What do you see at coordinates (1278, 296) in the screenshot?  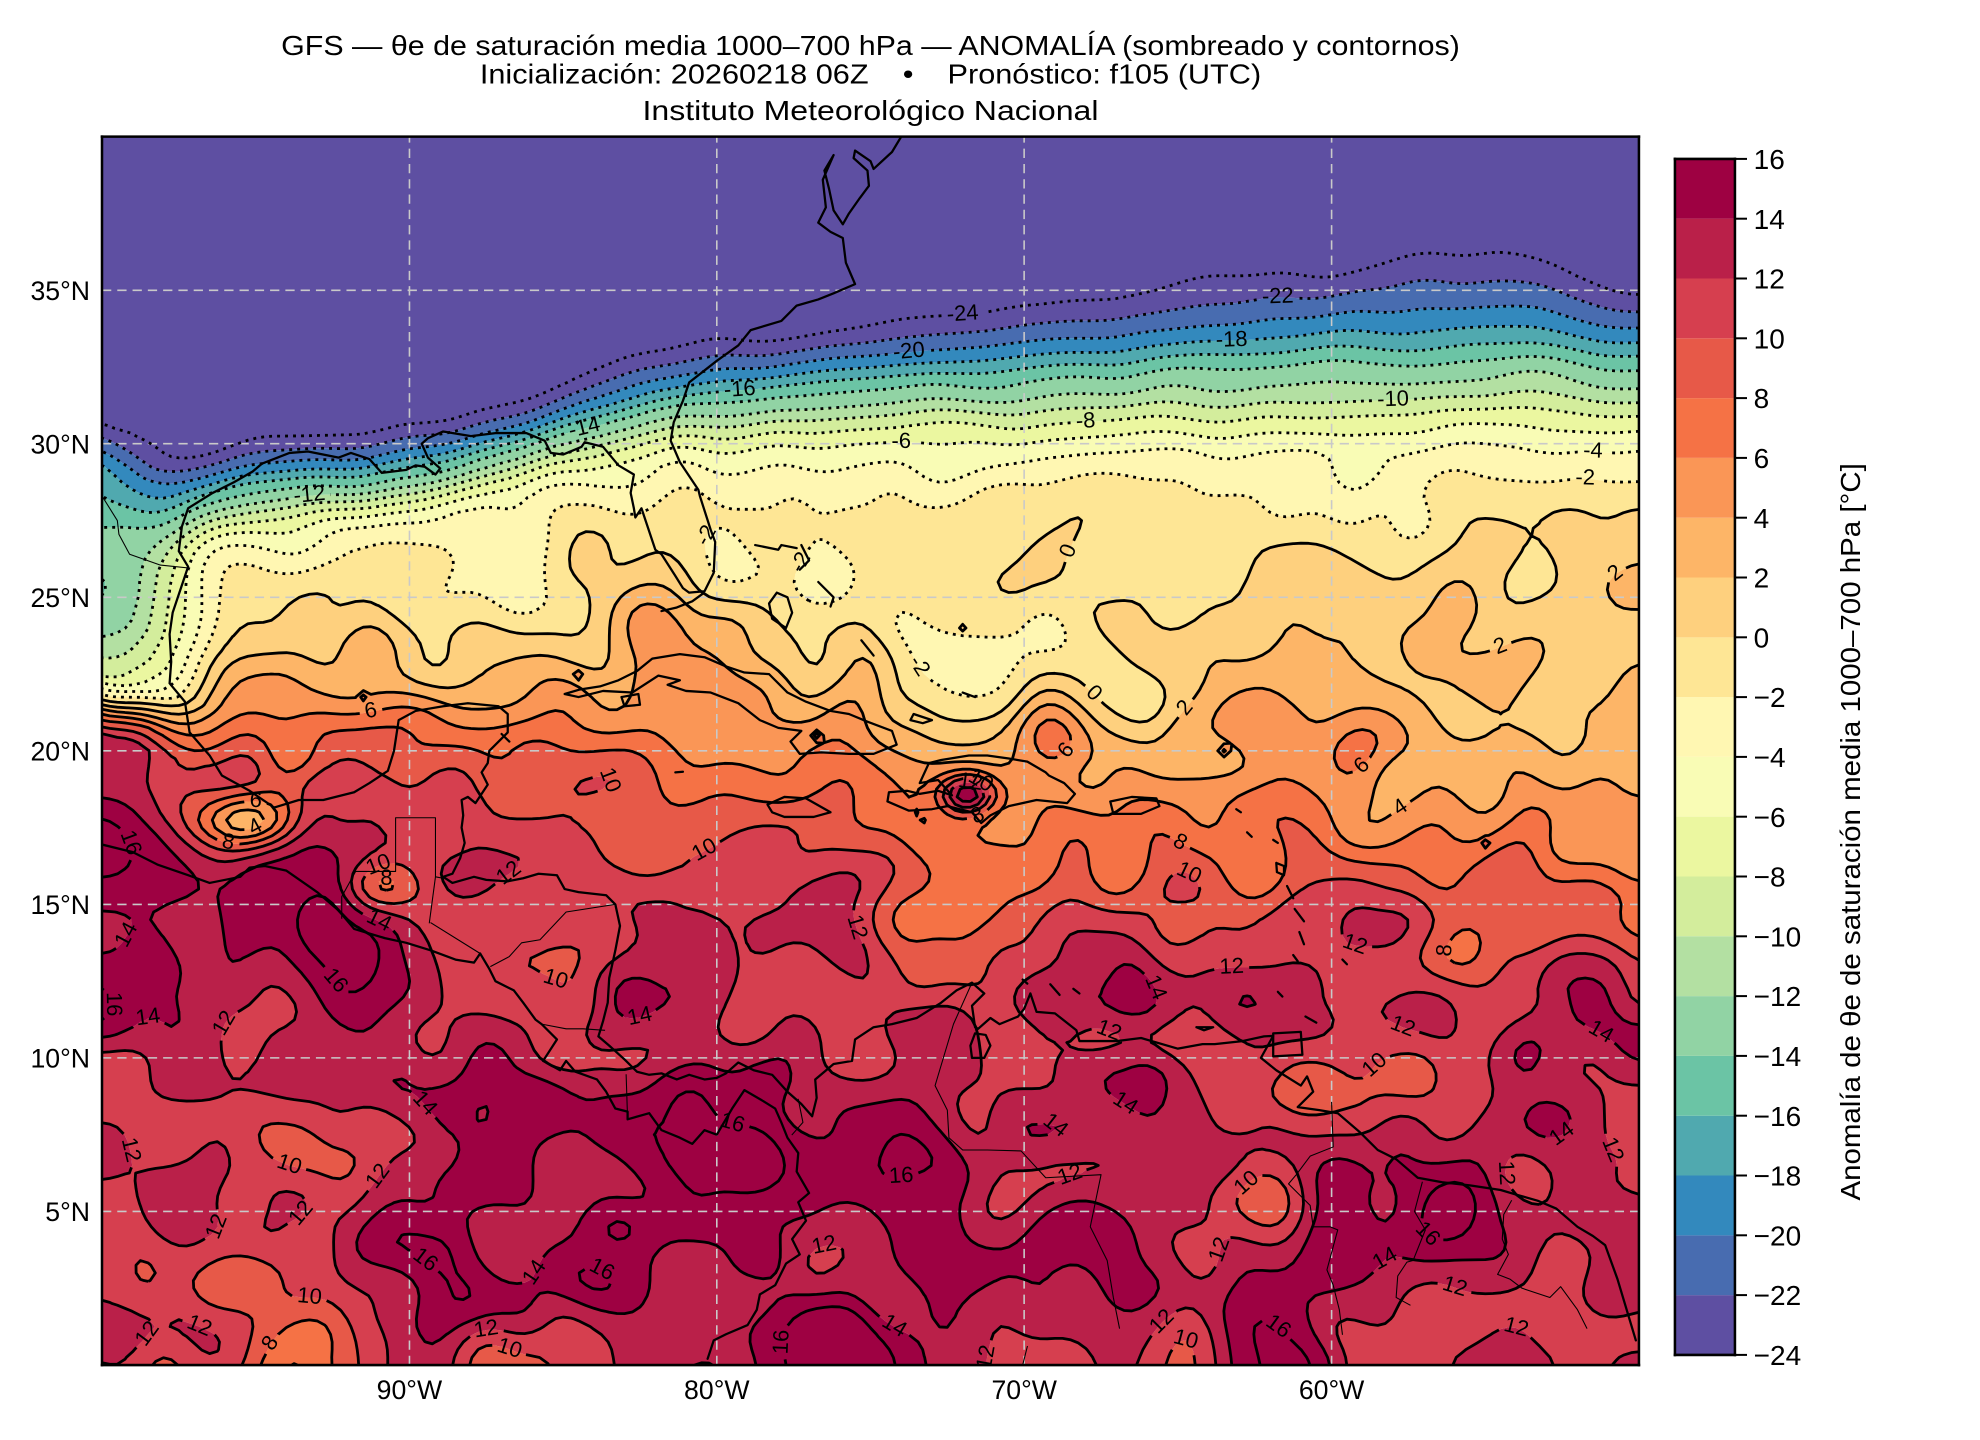 I see `svg-text: -22` at bounding box center [1278, 296].